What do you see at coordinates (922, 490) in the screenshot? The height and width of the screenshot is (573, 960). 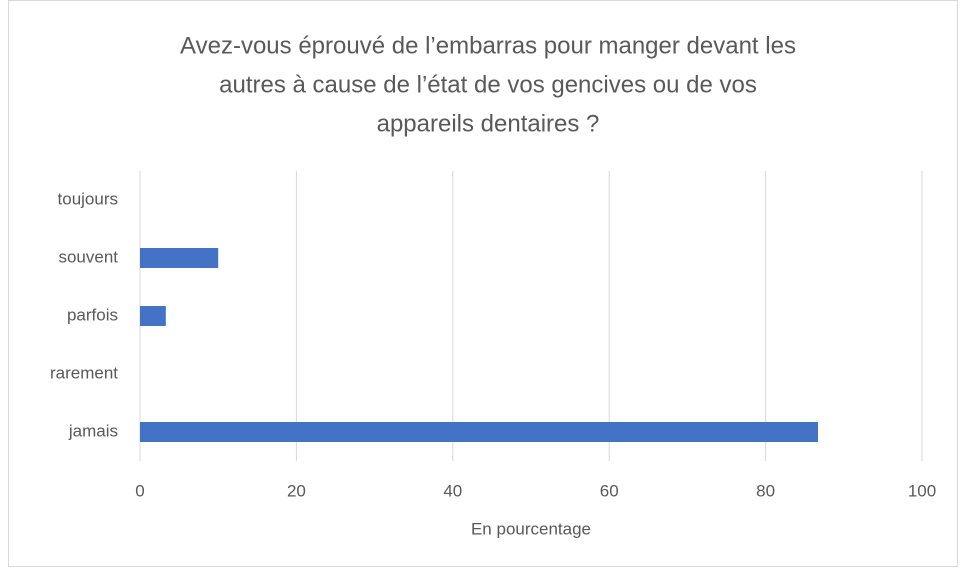 I see `x-tick-label: 100` at bounding box center [922, 490].